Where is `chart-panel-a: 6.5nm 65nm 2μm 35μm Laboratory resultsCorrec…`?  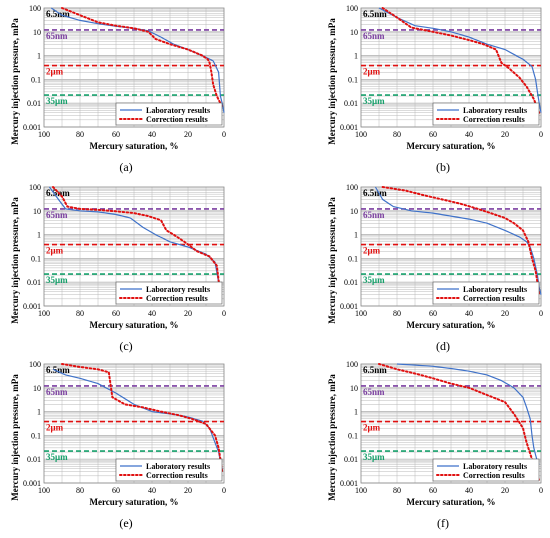
chart-panel-a: 6.5nm 65nm 2μm 35μm Laboratory resultsCorrec… is located at coordinates (118, 89).